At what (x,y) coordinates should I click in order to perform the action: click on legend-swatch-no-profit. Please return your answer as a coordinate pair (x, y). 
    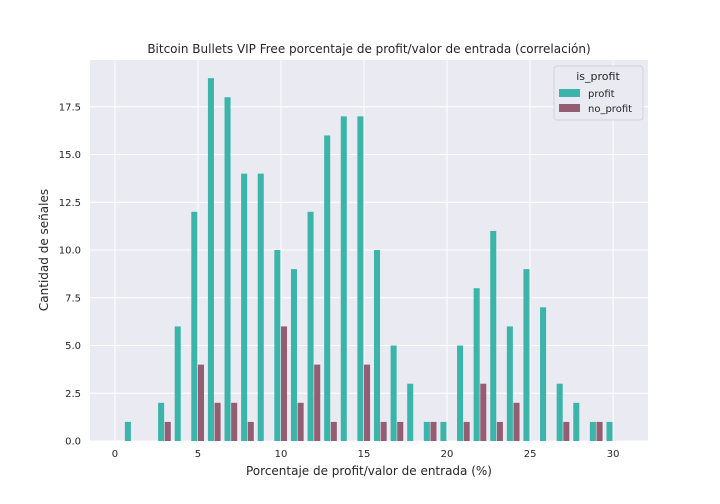
    Looking at the image, I should click on (569, 108).